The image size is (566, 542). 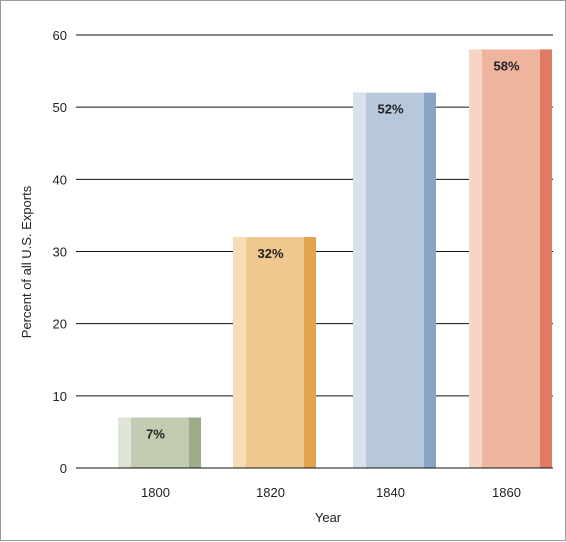 I want to click on x-tick-label-1860: 1860, so click(x=506, y=492).